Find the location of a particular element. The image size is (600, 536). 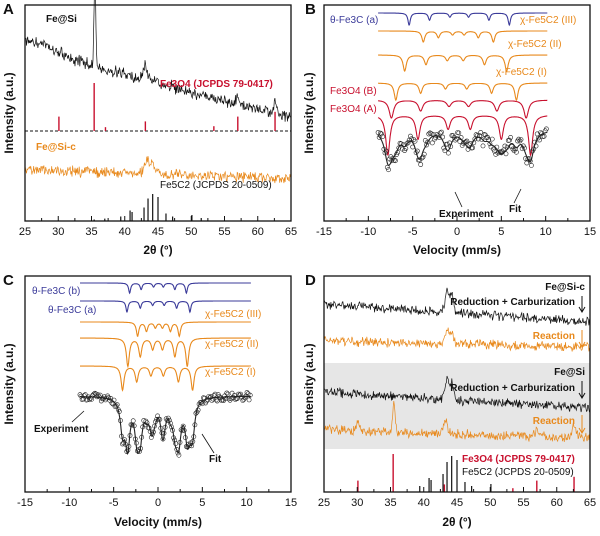

component-c-chi2 is located at coordinates (165, 353).